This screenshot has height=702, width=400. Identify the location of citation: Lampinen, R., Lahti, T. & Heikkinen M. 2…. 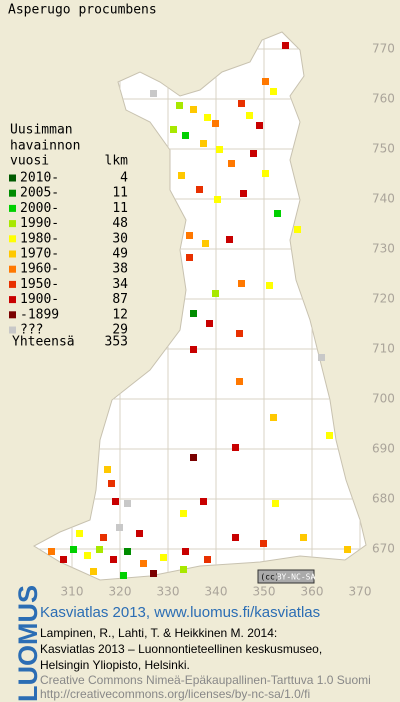
(158, 633).